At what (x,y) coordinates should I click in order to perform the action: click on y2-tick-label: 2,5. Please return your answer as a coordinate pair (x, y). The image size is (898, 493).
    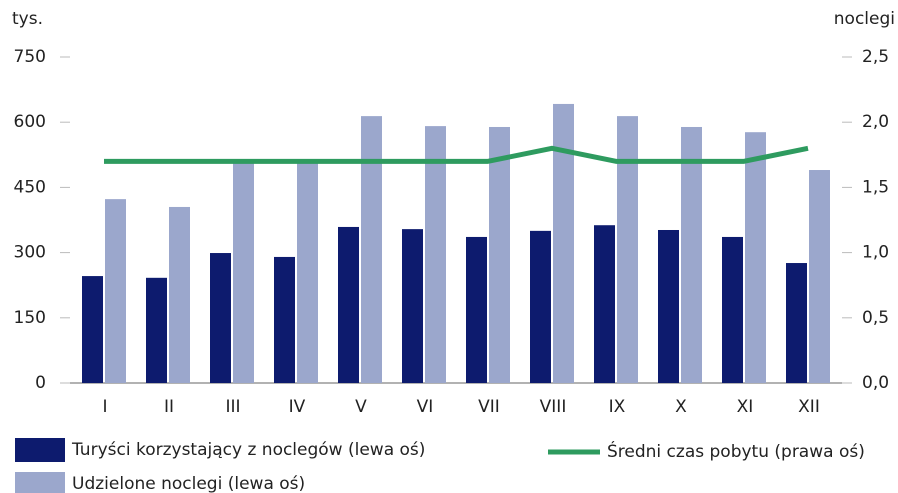
    Looking at the image, I should click on (875, 57).